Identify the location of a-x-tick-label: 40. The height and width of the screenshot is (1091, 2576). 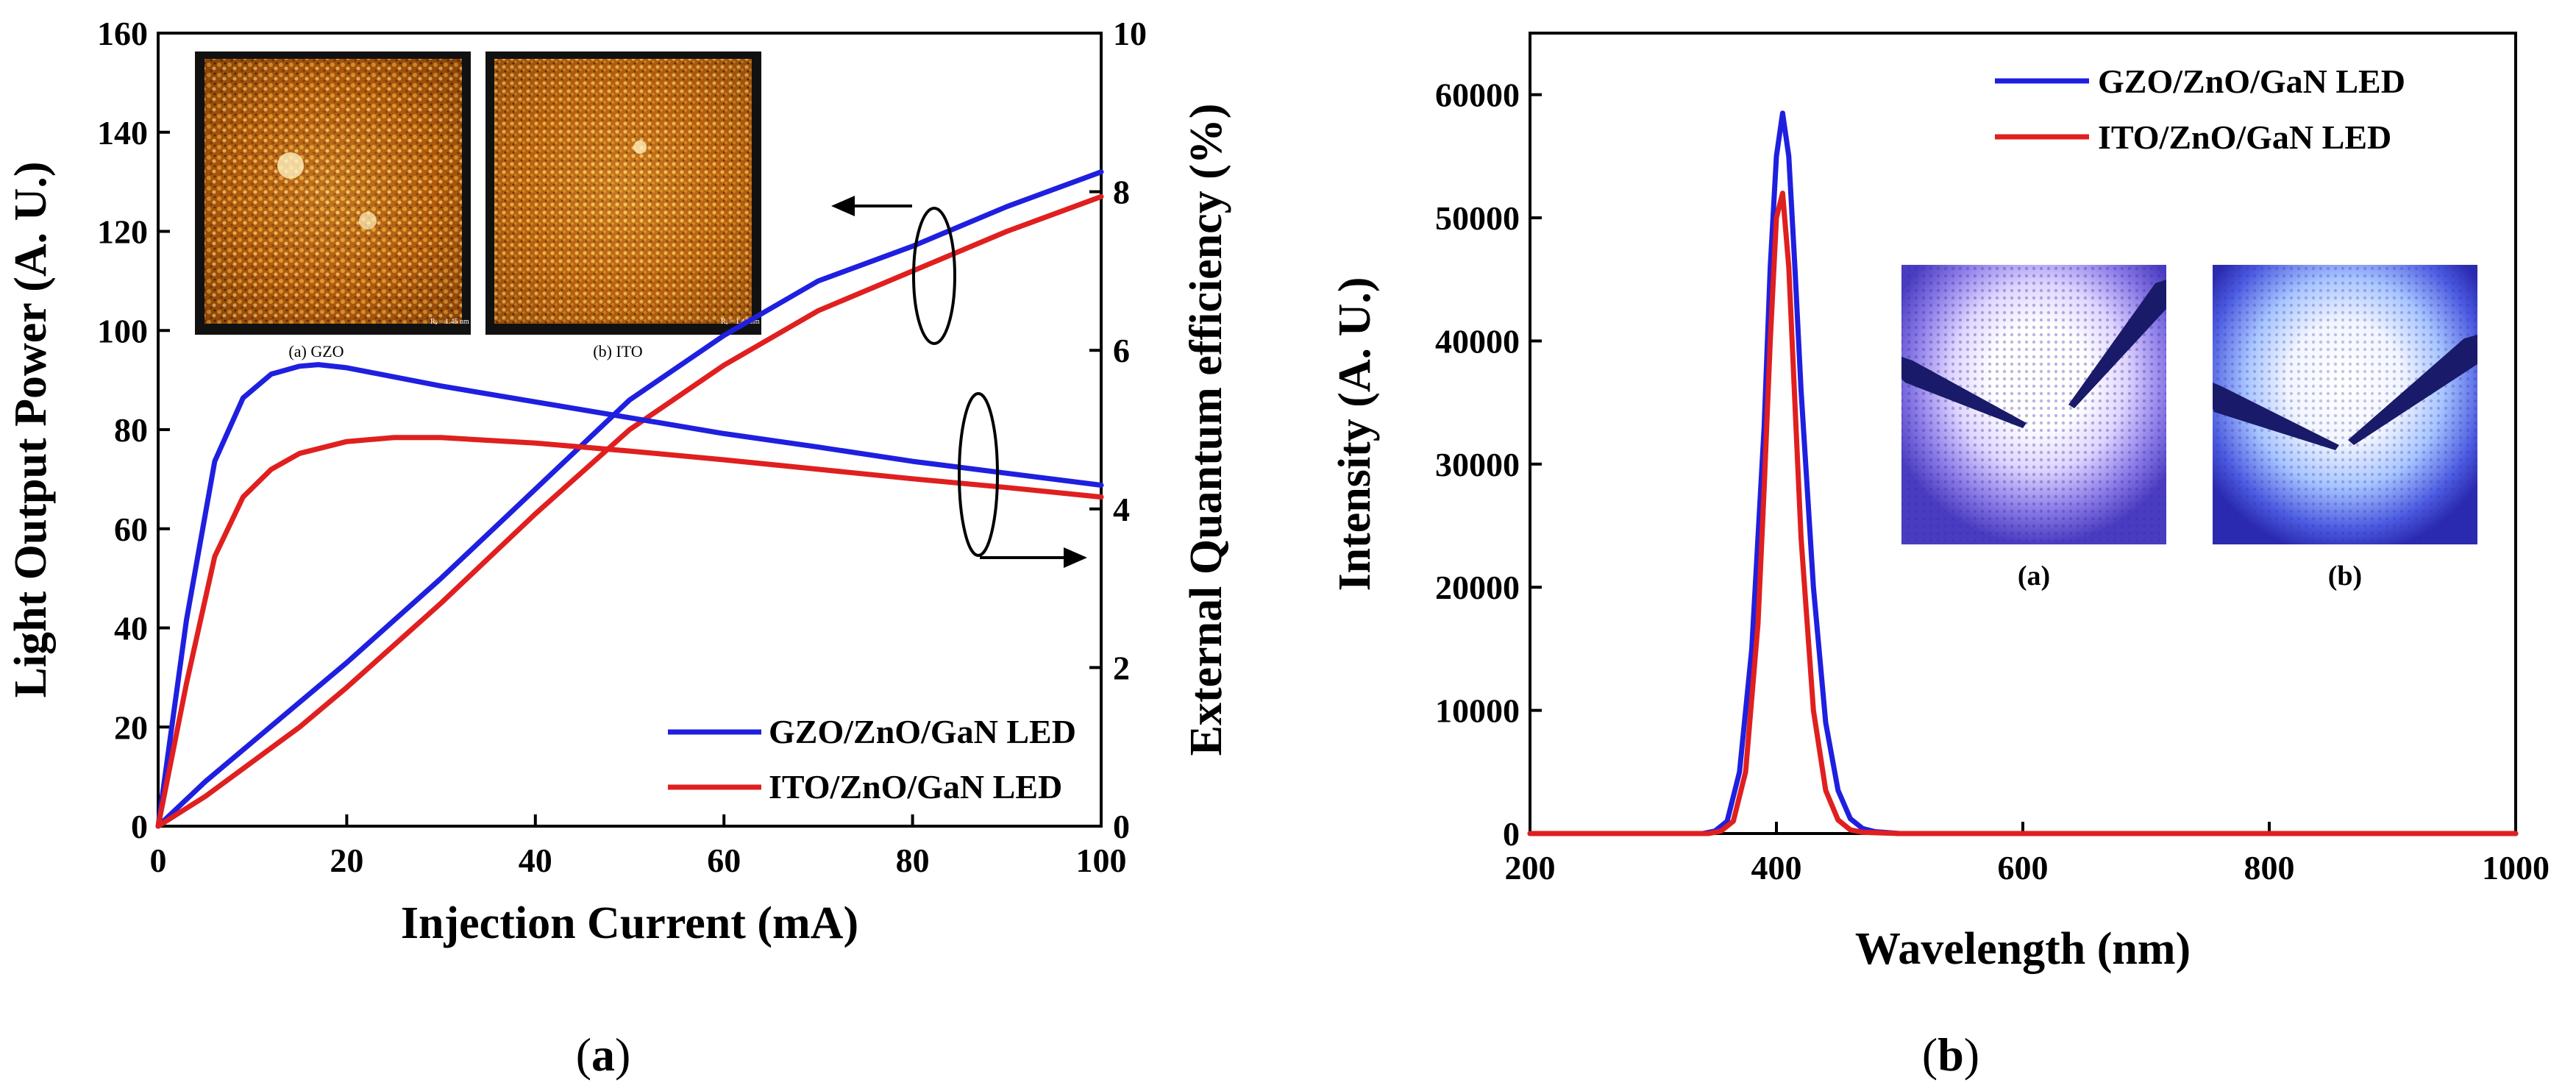
(535, 860).